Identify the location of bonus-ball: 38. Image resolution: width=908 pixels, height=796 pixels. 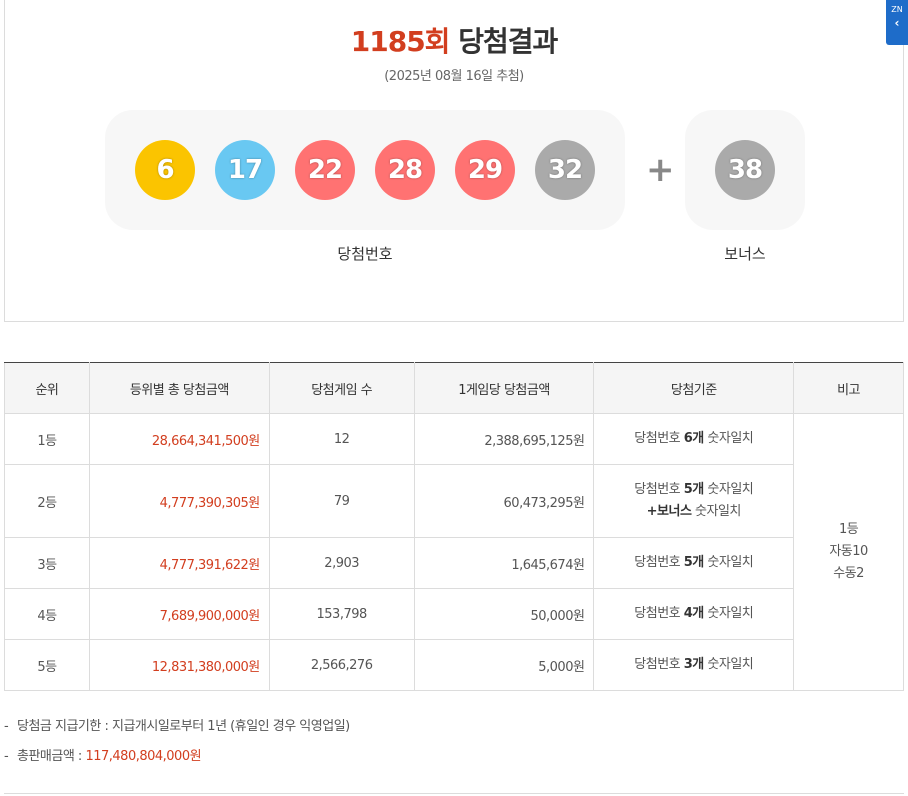
(745, 170).